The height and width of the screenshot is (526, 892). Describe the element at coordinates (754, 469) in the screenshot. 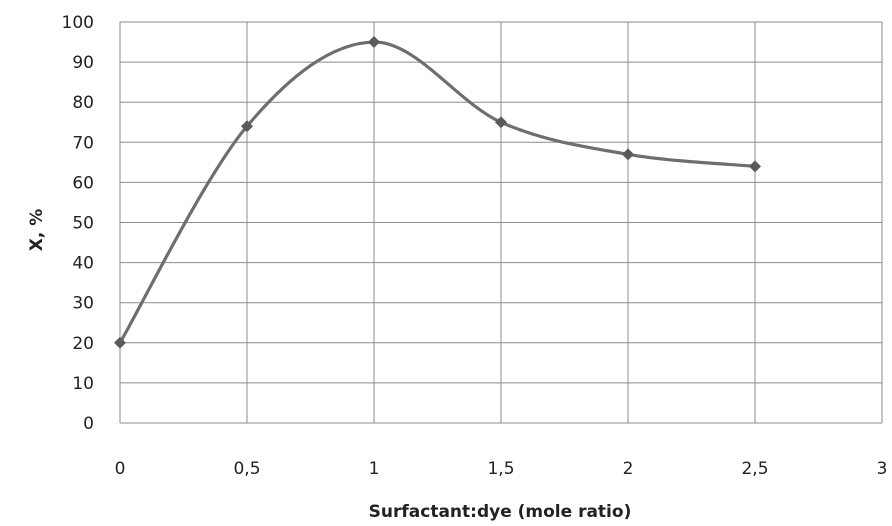

I see `x-tick-label: 2,5` at that location.